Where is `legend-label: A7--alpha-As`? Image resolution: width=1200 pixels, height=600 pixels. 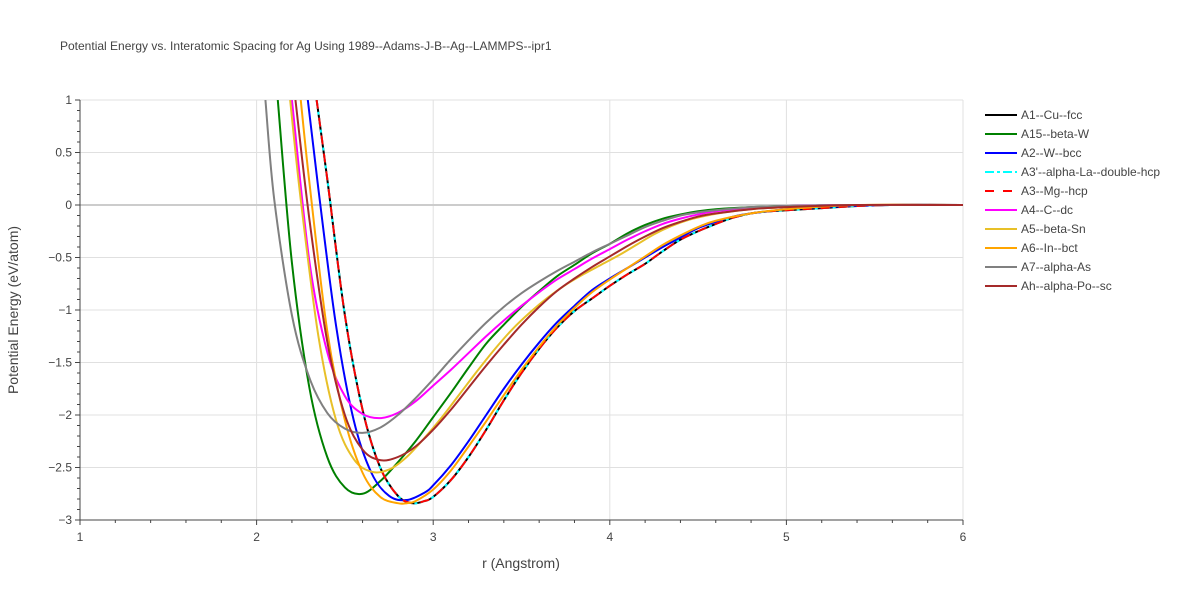 legend-label: A7--alpha-As is located at coordinates (1056, 267).